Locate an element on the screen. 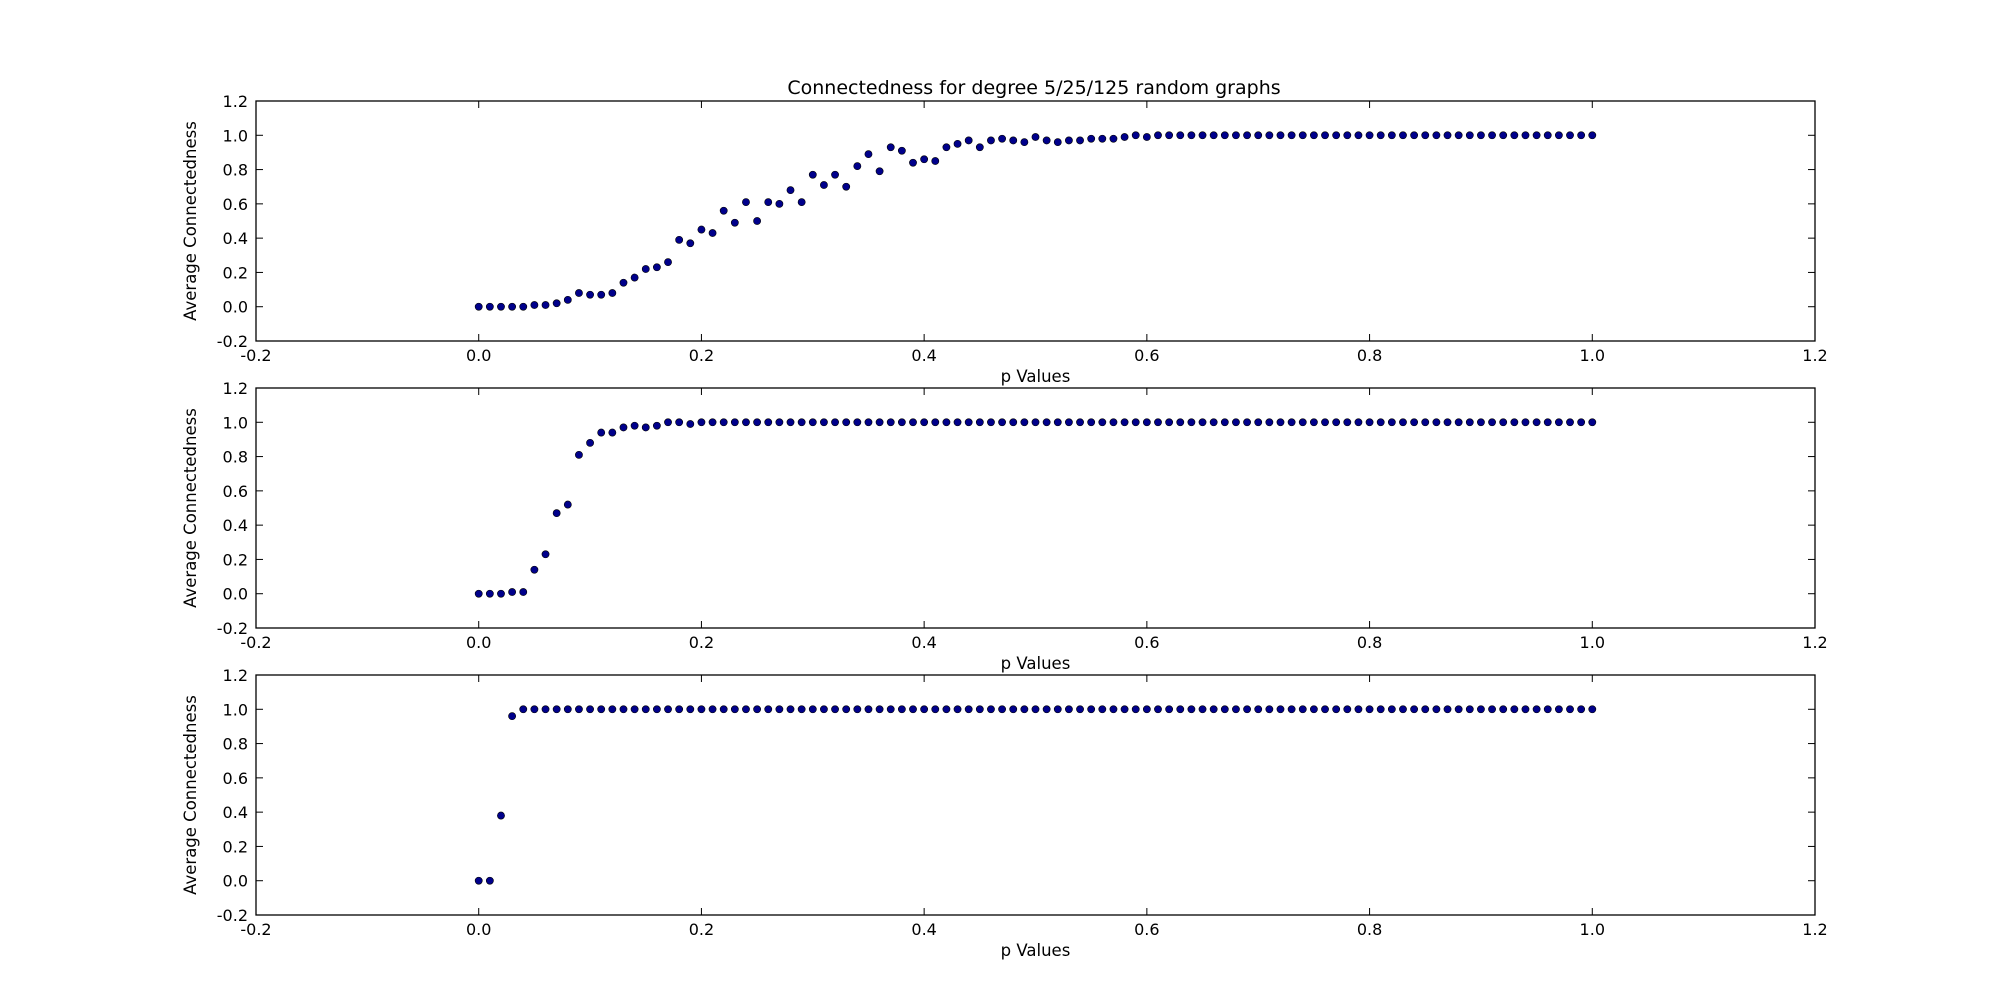  y-tick-label: 0.6 is located at coordinates (235, 491).